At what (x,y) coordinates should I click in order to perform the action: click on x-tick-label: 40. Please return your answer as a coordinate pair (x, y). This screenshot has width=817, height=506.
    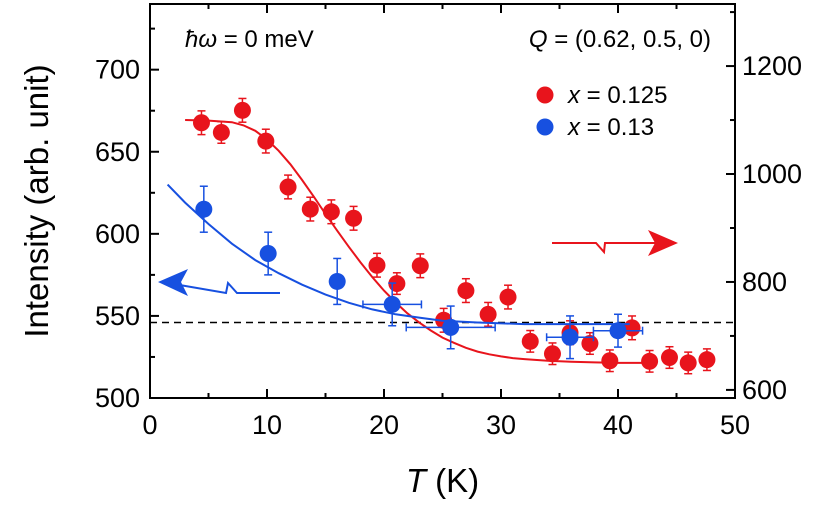
    Looking at the image, I should click on (618, 425).